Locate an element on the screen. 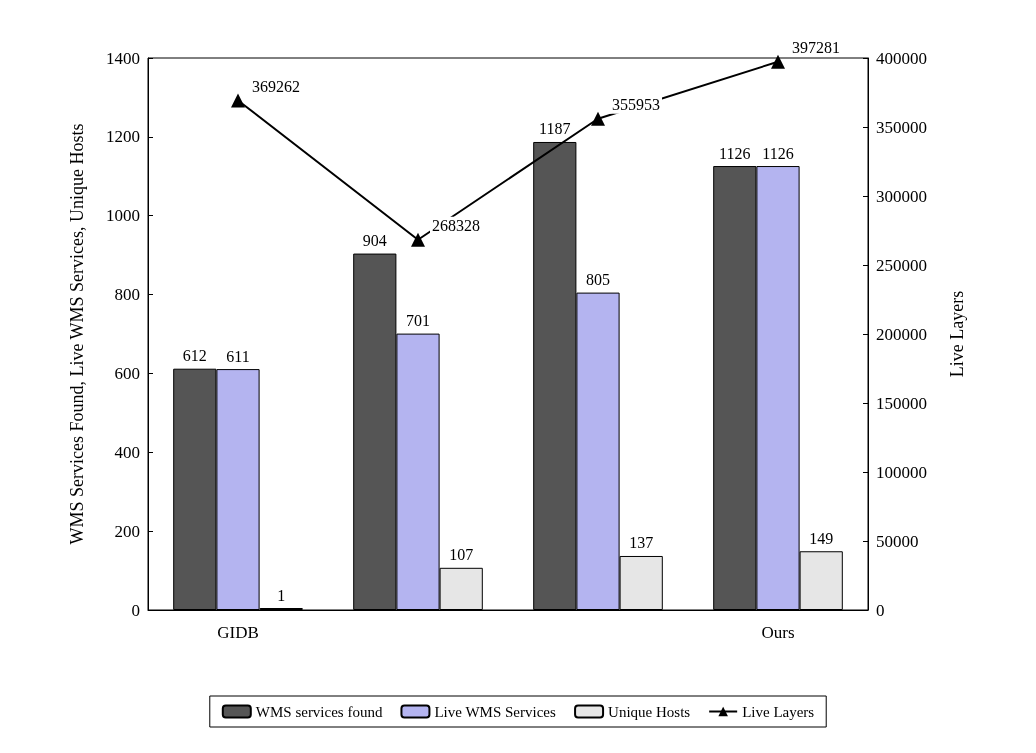 The image size is (1036, 753). y-tick-label: 1000 is located at coordinates (123, 216).